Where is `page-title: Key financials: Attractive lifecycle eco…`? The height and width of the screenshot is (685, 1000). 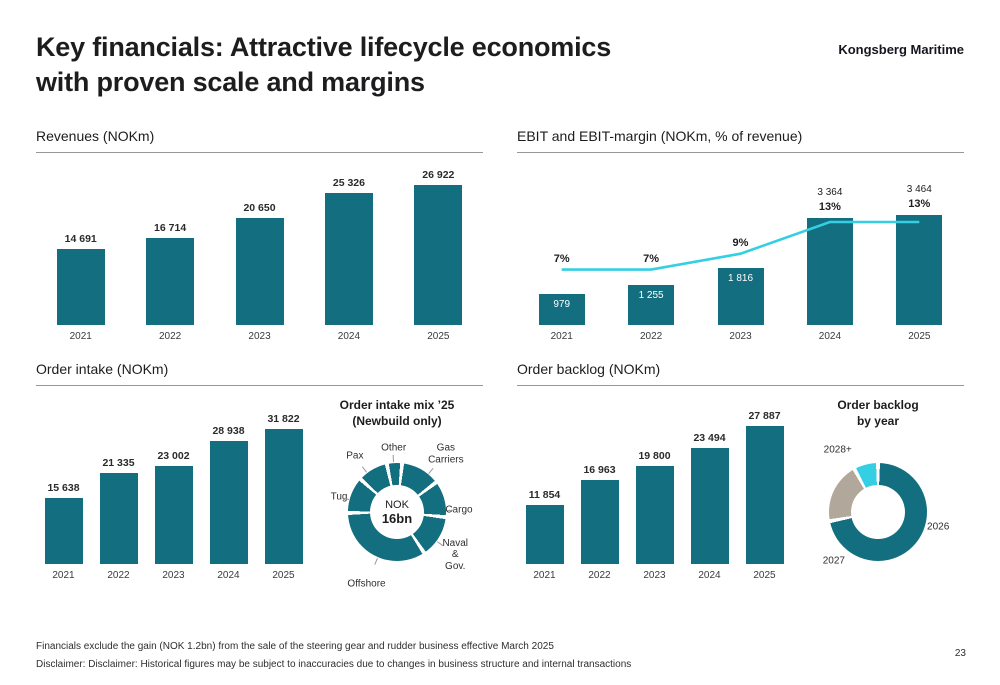 page-title: Key financials: Attractive lifecycle eco… is located at coordinates (323, 65).